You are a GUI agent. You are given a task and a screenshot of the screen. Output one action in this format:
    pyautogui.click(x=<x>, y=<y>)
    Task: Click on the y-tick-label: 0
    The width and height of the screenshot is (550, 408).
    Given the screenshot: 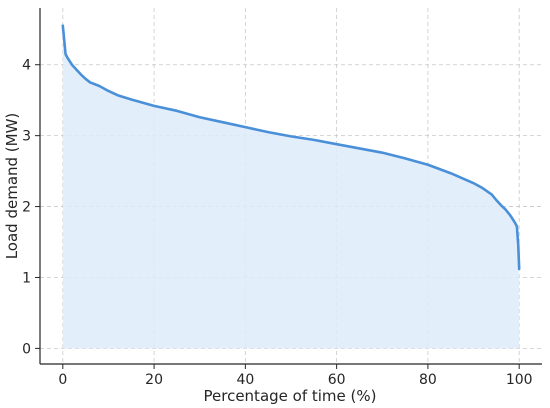 What is the action you would take?
    pyautogui.click(x=26, y=349)
    